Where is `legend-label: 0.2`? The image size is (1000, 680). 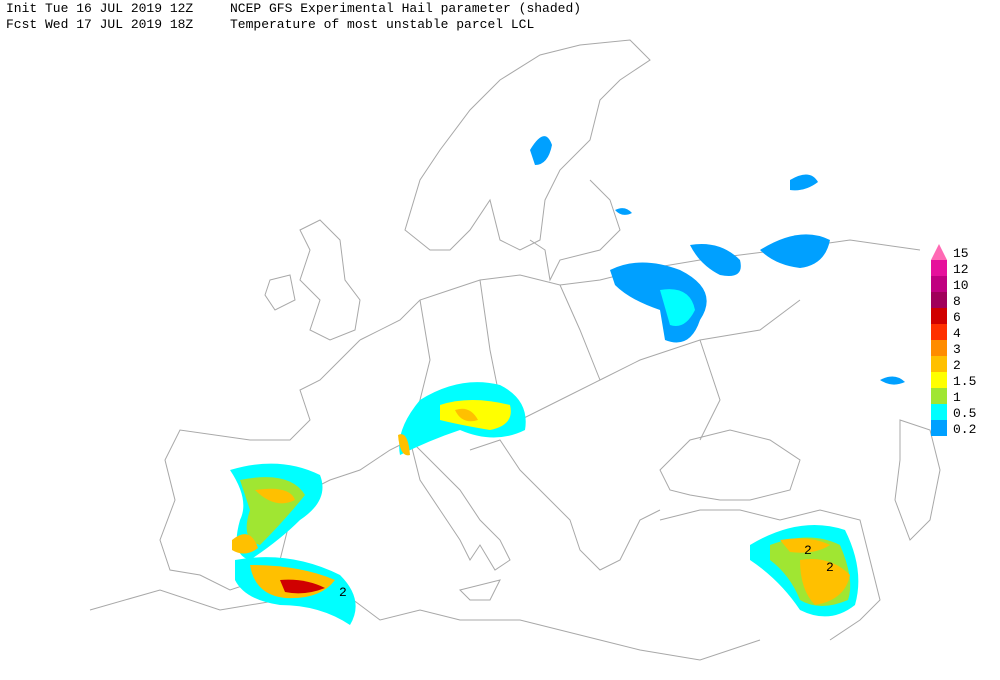
legend-label: 0.2 is located at coordinates (964, 429).